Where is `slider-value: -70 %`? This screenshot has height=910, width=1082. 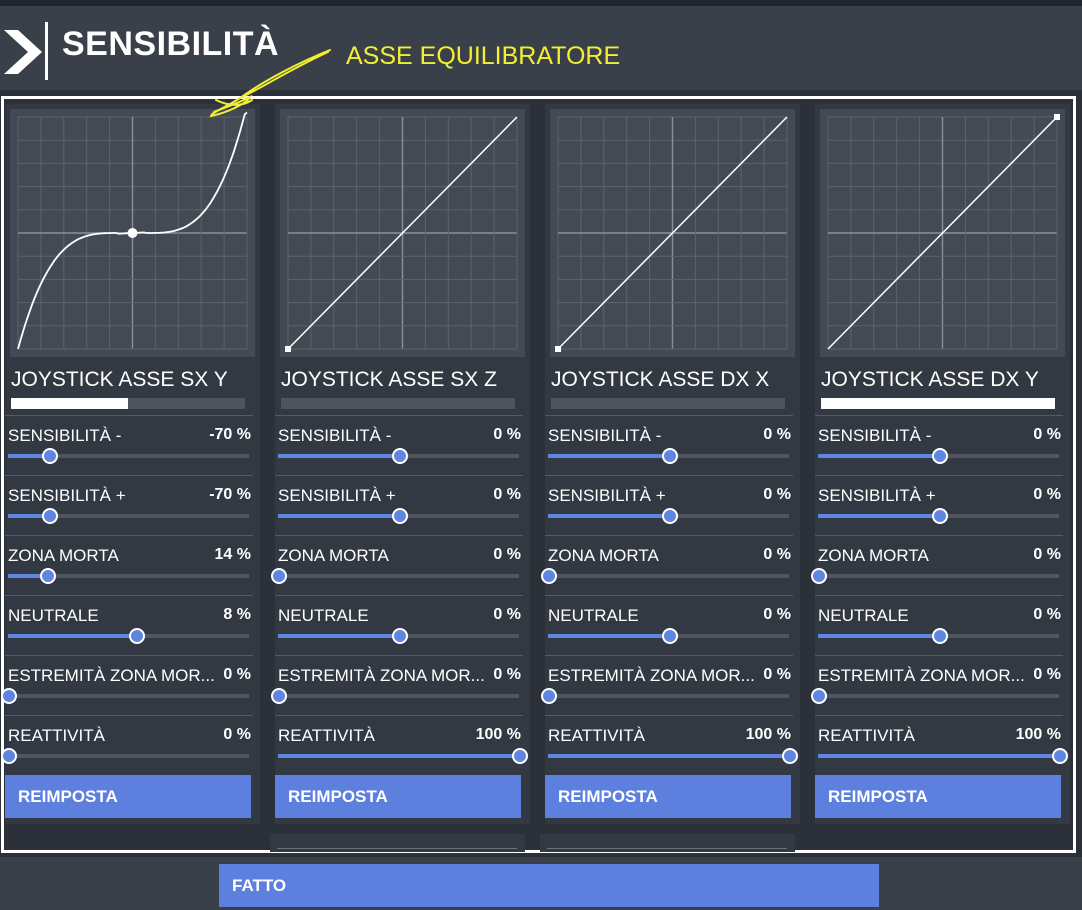 slider-value: -70 % is located at coordinates (230, 434).